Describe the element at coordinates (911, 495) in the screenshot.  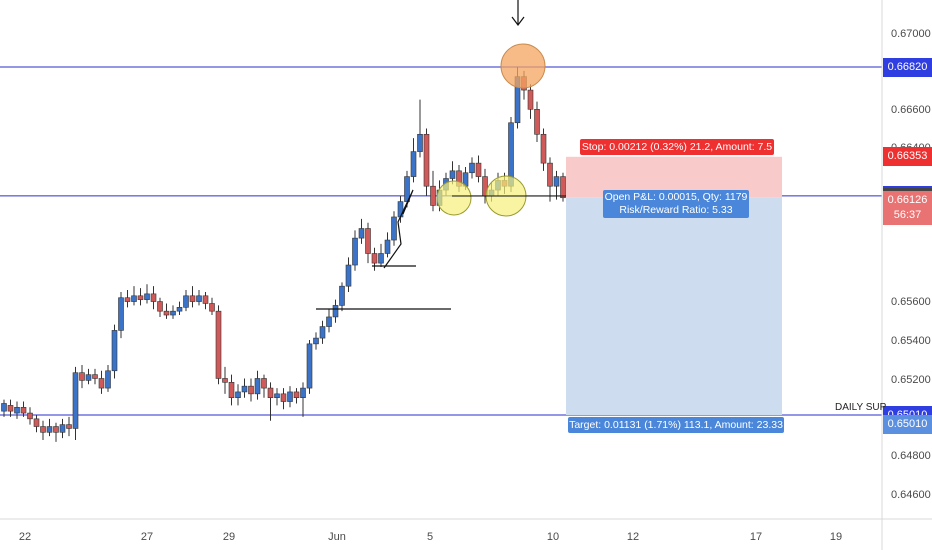
I see `price-tick-label: 0.64600` at that location.